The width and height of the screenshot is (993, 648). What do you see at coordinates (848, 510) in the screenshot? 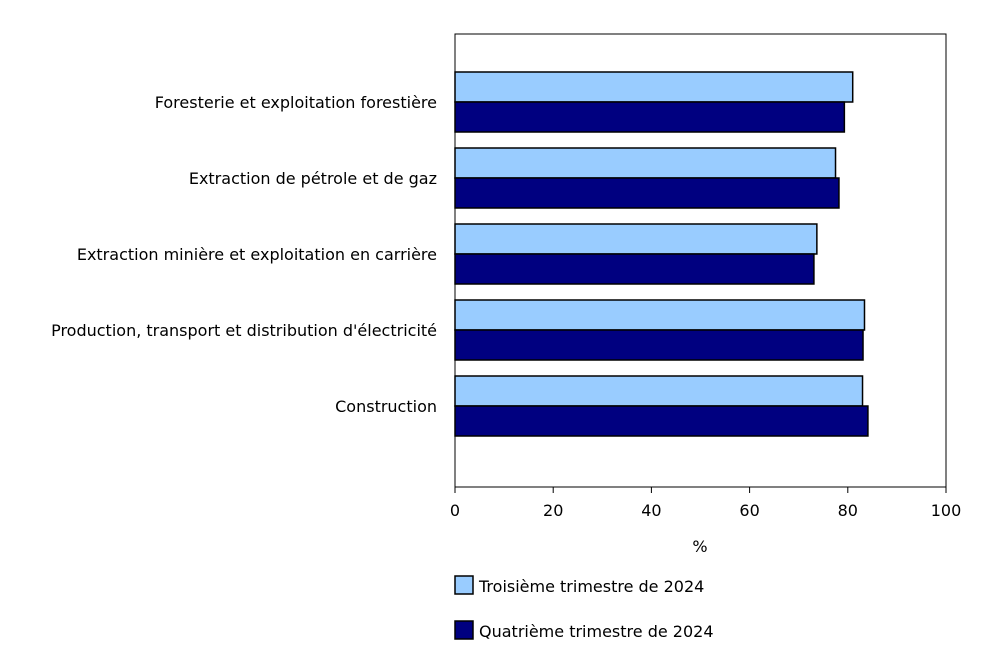
I see `x-tick-label: 80` at bounding box center [848, 510].